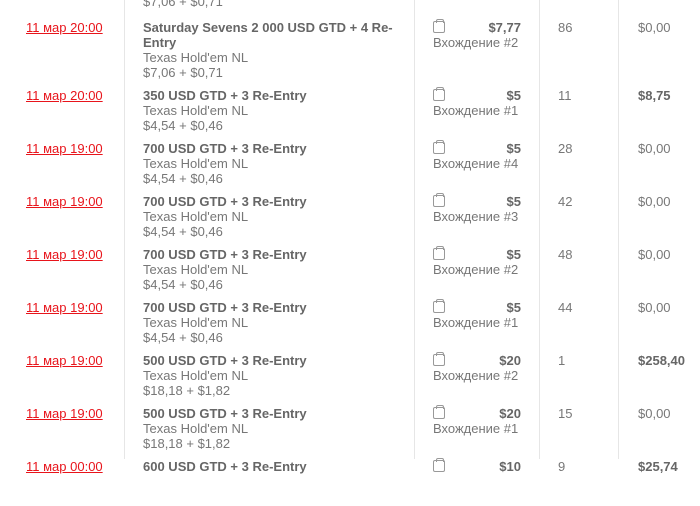 The height and width of the screenshot is (506, 700). Describe the element at coordinates (565, 148) in the screenshot. I see `players-count: 28` at that location.